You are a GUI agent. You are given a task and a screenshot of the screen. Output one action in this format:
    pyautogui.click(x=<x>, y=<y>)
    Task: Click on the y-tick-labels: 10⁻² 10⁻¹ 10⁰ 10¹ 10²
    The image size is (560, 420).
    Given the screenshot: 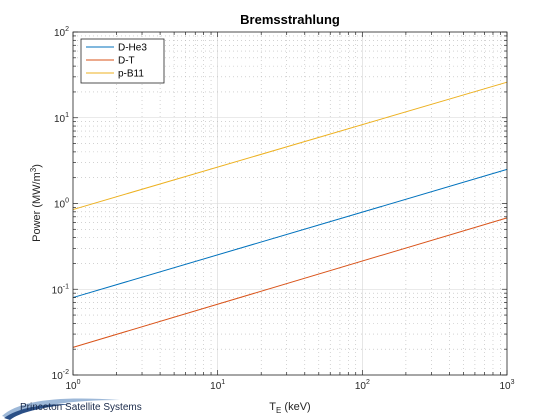 What is the action you would take?
    pyautogui.click(x=60, y=204)
    